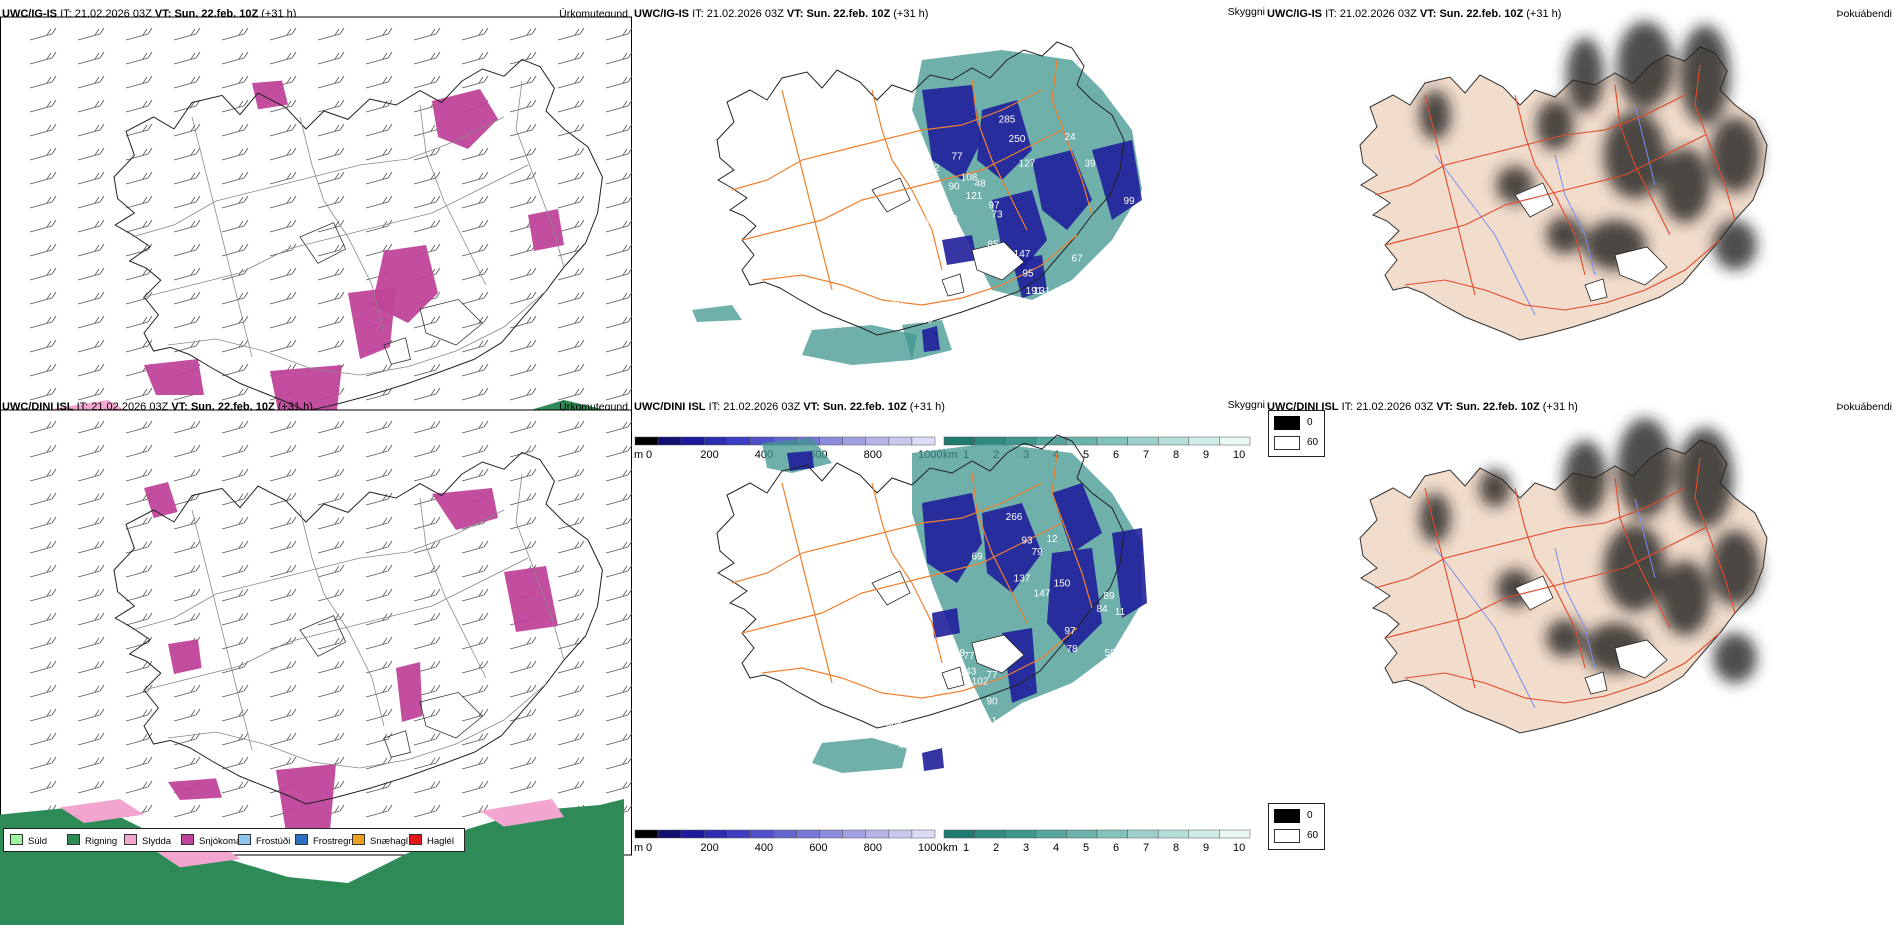 The width and height of the screenshot is (1900, 950). I want to click on colorbar-tick: 400, so click(764, 848).